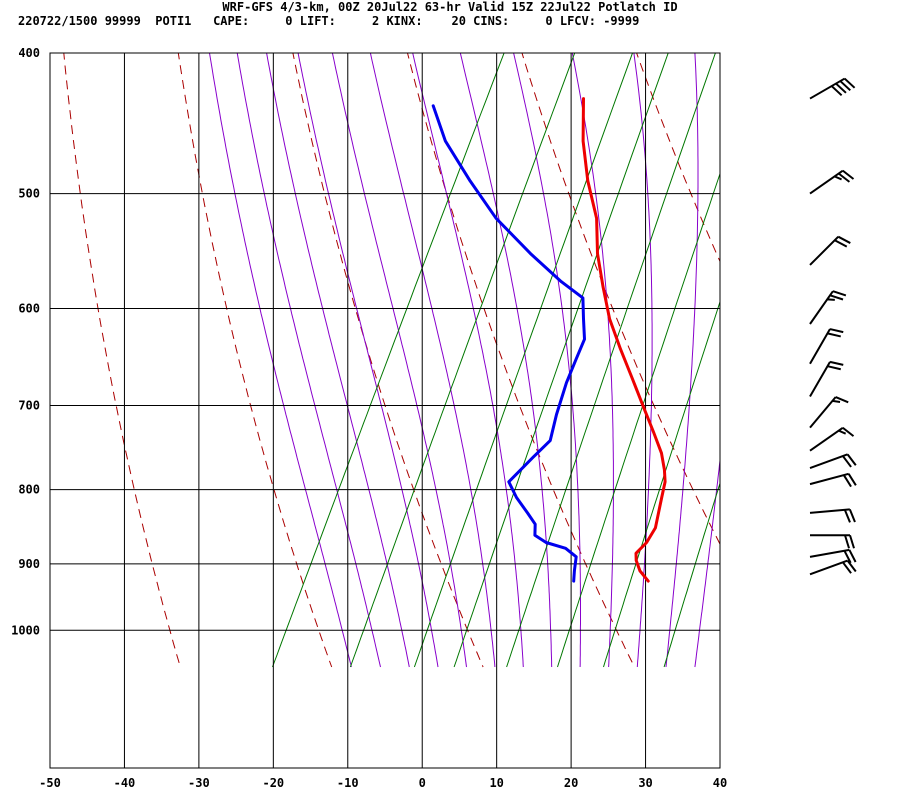 This screenshot has width=900, height=800. I want to click on dewpoint-profile, so click(508, 343).